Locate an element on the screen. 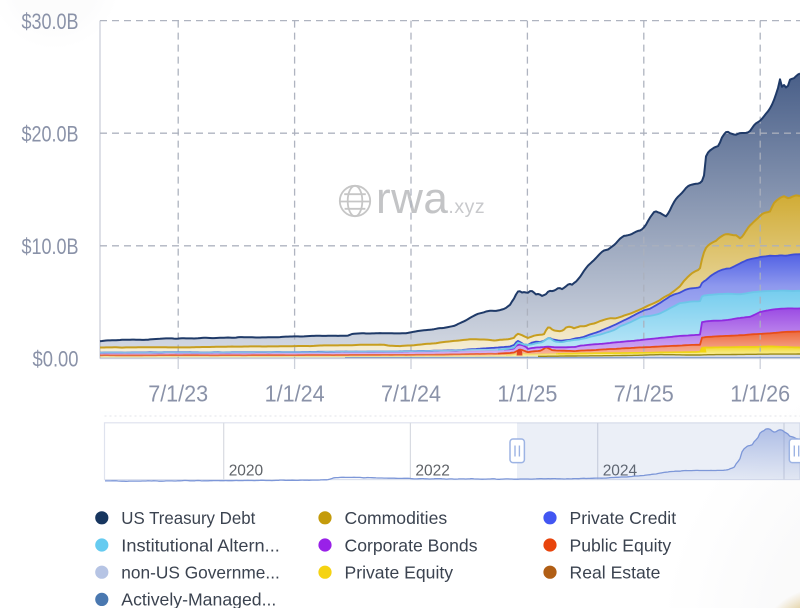 The image size is (800, 608). svg-text: $20.0B is located at coordinates (50, 133).